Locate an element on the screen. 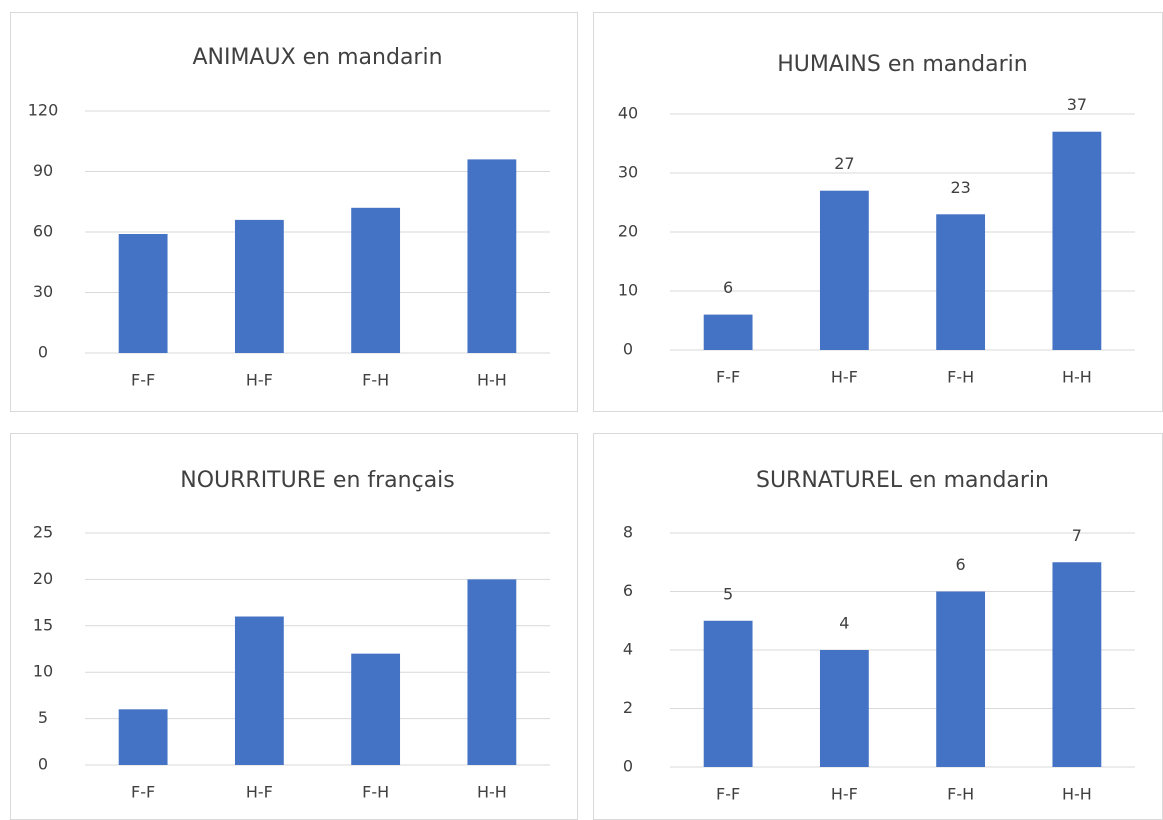  data-label: 4 is located at coordinates (844, 623).